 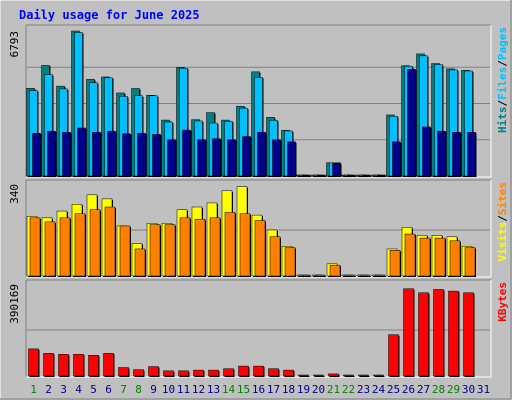 I want to click on y-max-tick-label: 6793, so click(x=14, y=44).